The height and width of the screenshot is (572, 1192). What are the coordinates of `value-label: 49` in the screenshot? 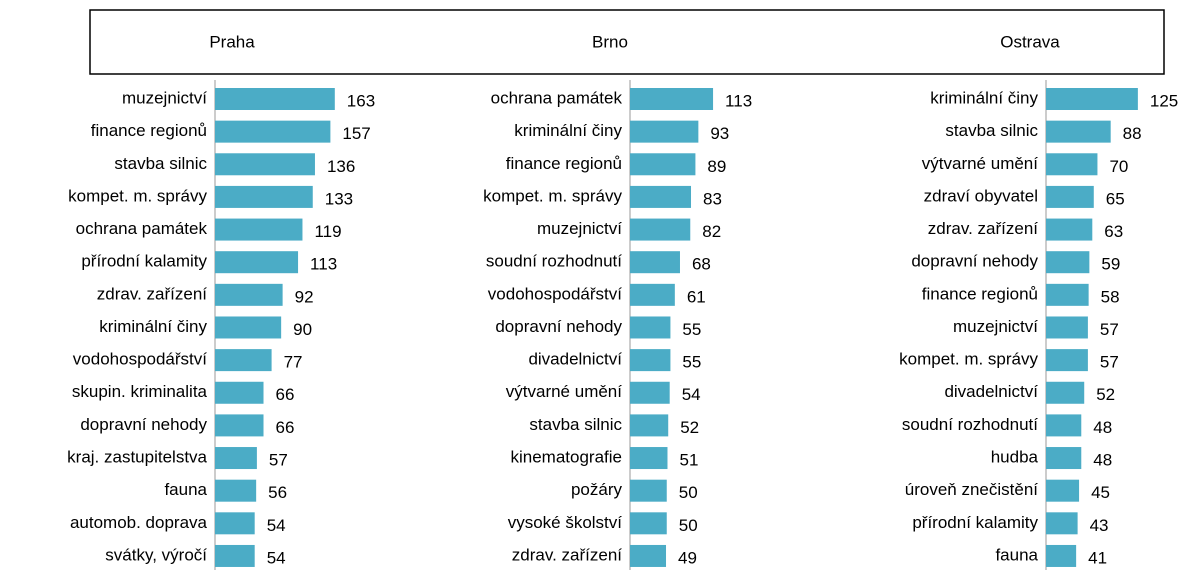 It's located at (687, 557).